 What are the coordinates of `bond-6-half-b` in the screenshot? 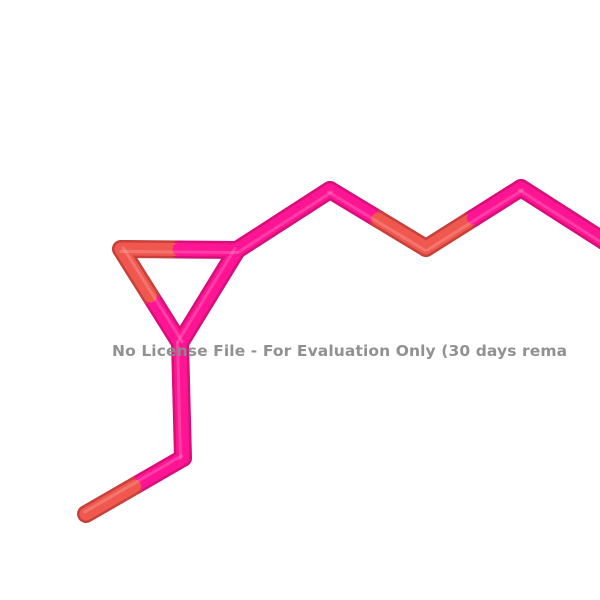 It's located at (579, 228).